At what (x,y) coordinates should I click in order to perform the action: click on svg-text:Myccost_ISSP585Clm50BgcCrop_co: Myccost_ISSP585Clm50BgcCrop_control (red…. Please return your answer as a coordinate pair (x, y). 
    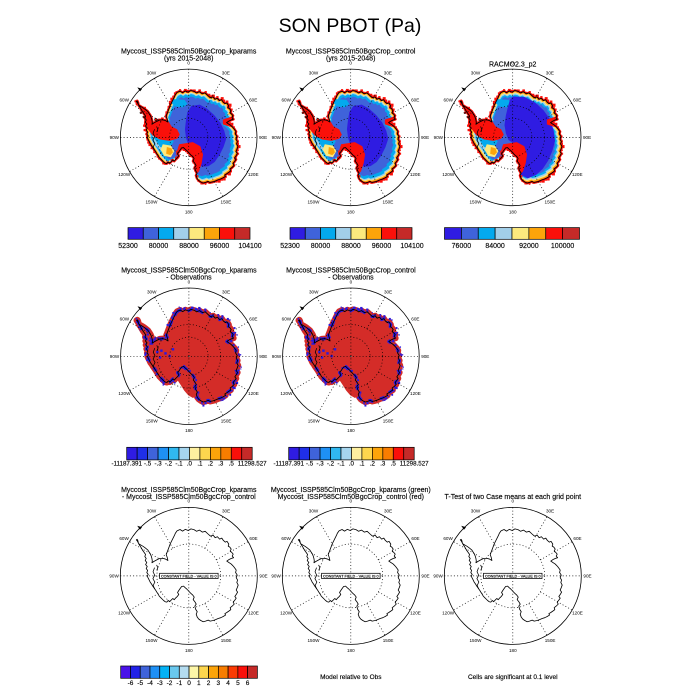
    Looking at the image, I should click on (351, 497).